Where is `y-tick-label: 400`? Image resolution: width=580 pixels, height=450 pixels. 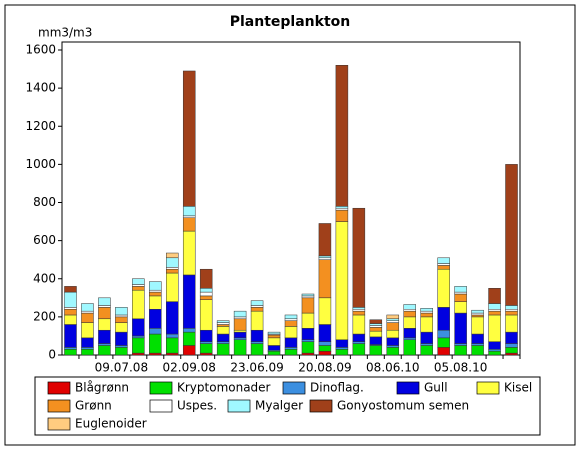 y-tick-label: 400 is located at coordinates (44, 278).